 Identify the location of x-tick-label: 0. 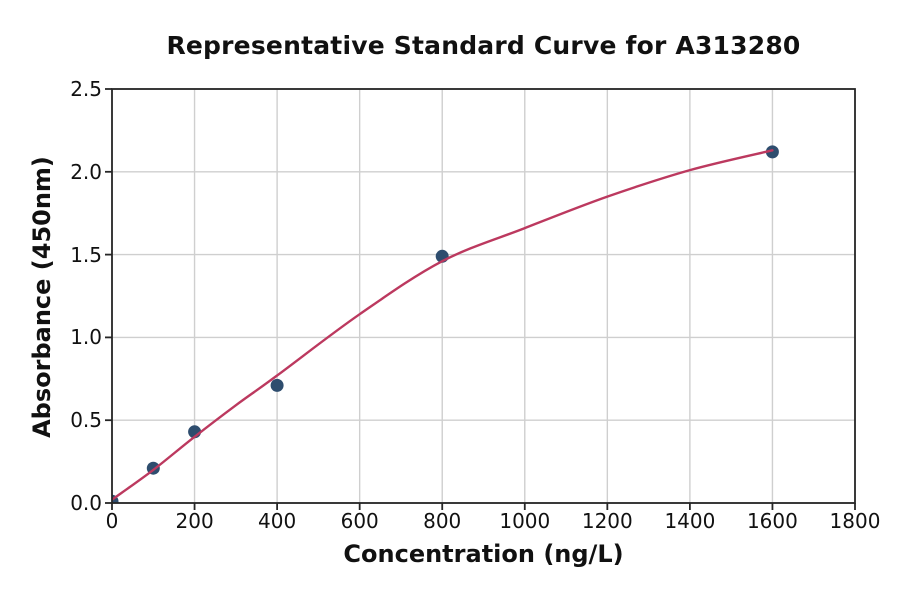
(112, 521).